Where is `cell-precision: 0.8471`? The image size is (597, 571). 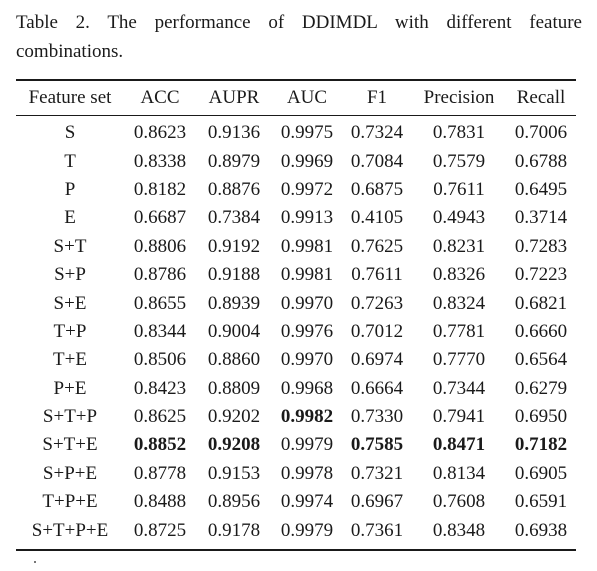 cell-precision: 0.8471 is located at coordinates (459, 445).